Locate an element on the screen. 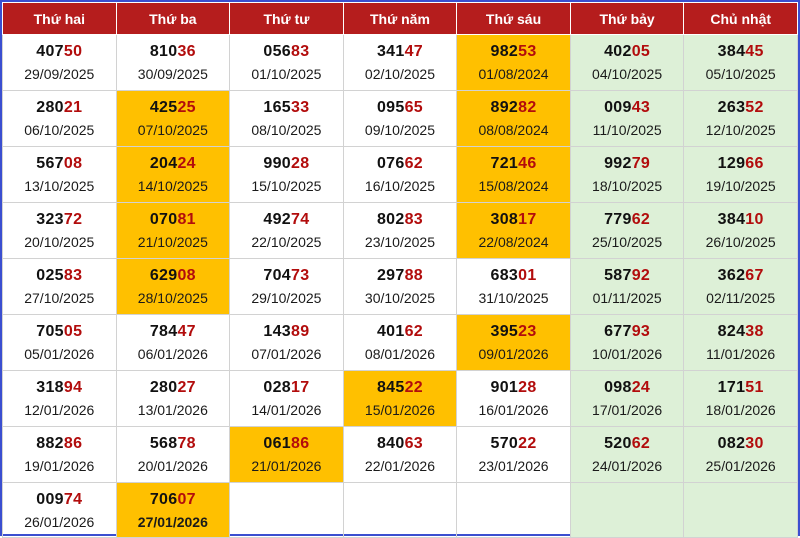 This screenshot has width=800, height=538. result-date: 09/10/2025 is located at coordinates (399, 130).